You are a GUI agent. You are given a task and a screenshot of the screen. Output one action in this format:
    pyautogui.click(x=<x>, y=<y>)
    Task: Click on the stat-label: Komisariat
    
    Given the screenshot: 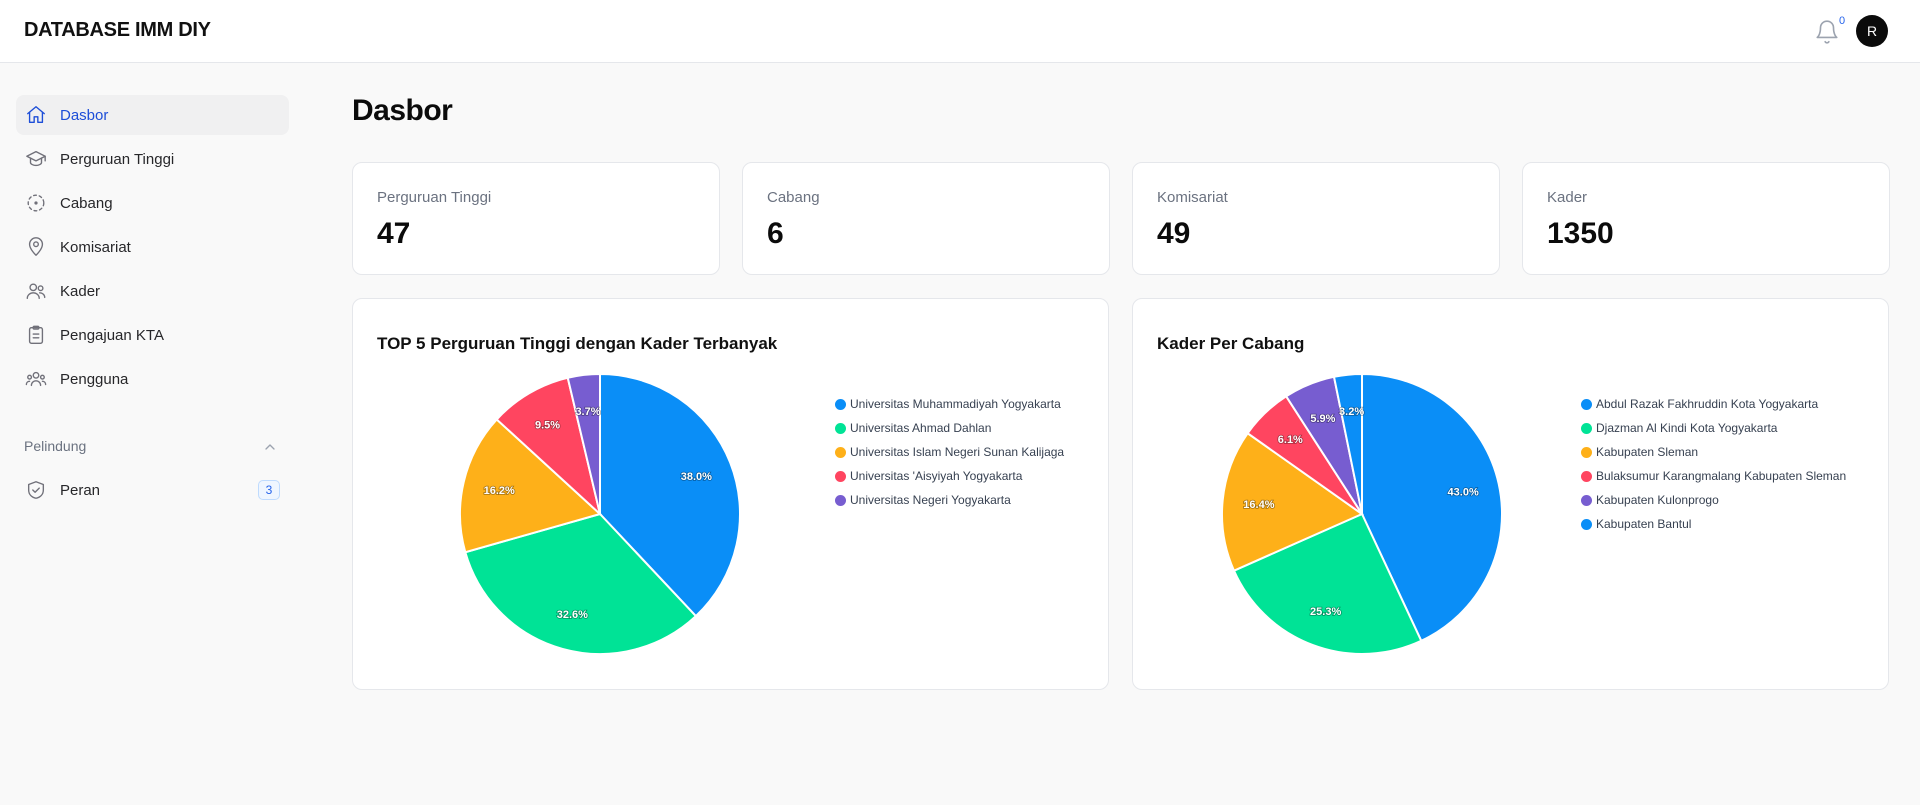 What is the action you would take?
    pyautogui.click(x=1192, y=197)
    